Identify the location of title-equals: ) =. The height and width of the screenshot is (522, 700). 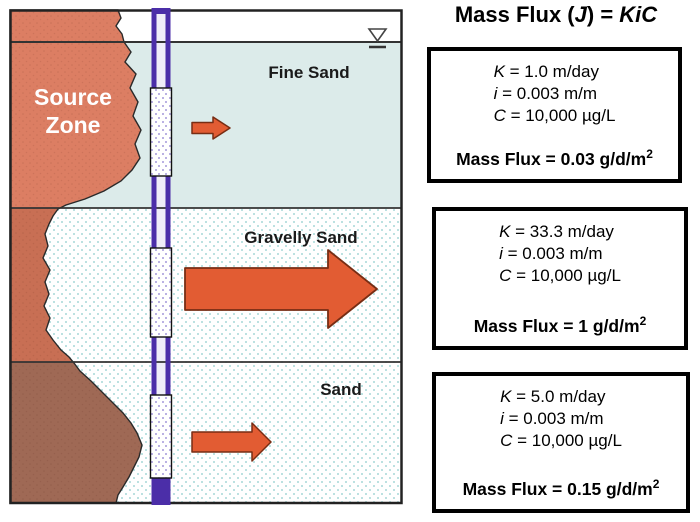
(603, 14).